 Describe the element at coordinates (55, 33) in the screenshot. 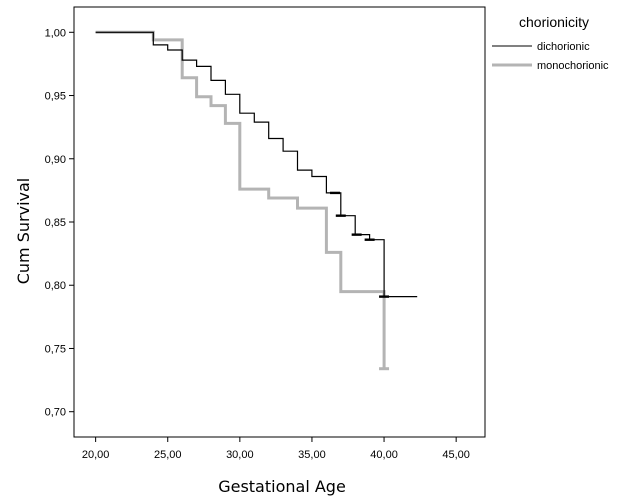

I see `y-tick-label: 1,00` at that location.